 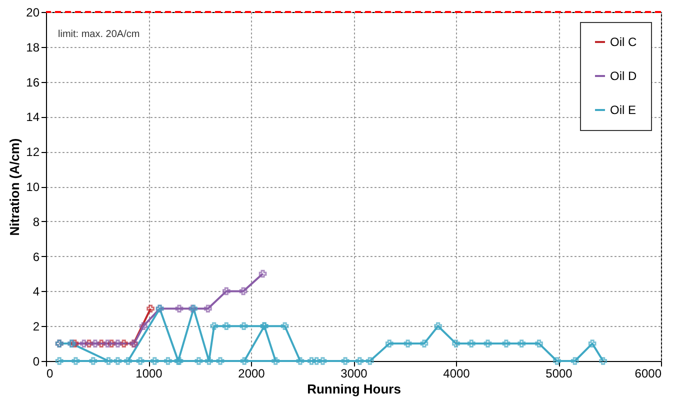 What do you see at coordinates (99, 34) in the screenshot?
I see `annotation: limit: max. 20A/cm` at bounding box center [99, 34].